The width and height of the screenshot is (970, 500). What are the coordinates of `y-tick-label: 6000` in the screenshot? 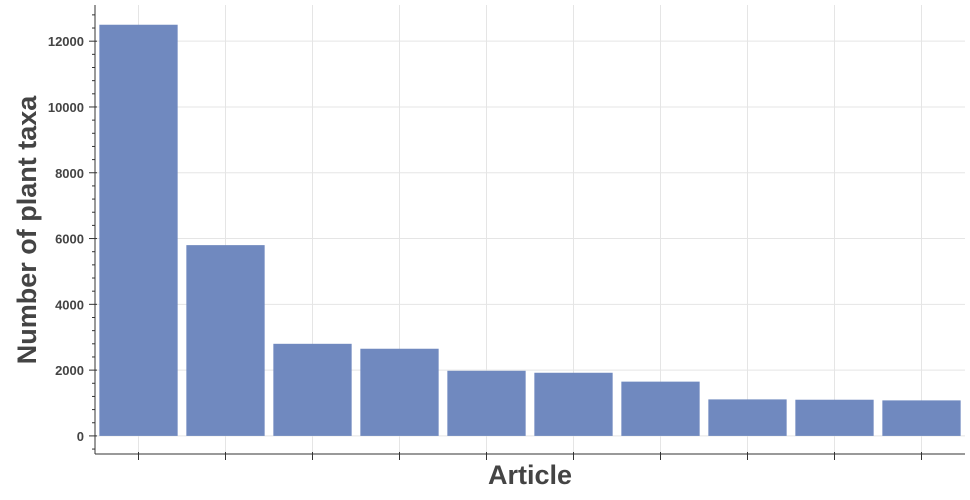 It's located at (69, 239).